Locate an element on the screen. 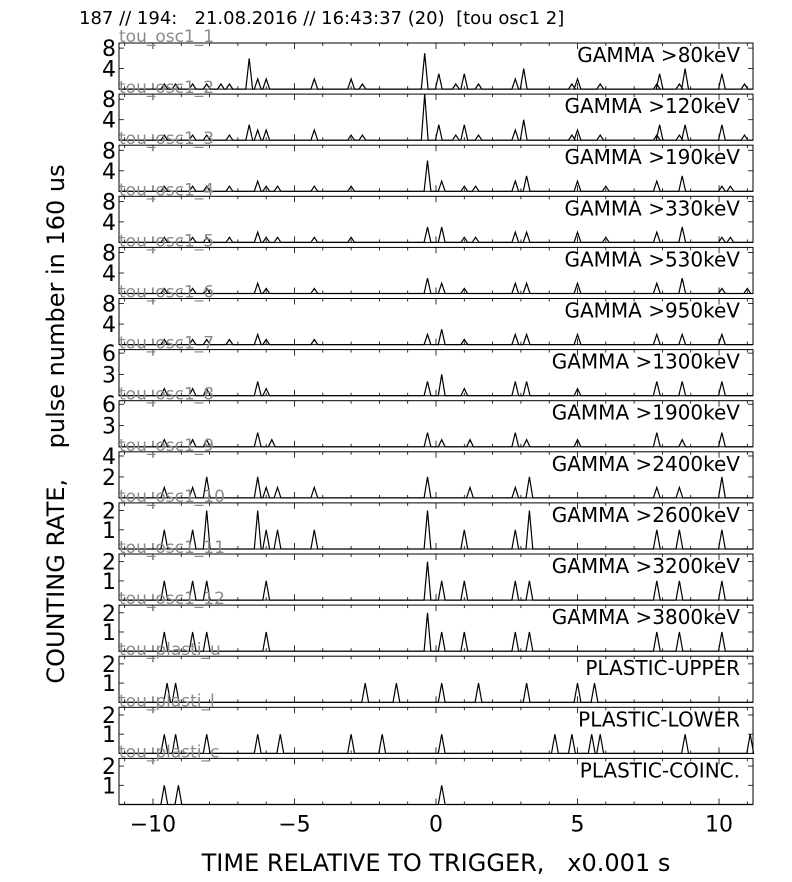 This screenshot has width=792, height=882. panel-title: GAMMA >3200keV is located at coordinates (646, 566).